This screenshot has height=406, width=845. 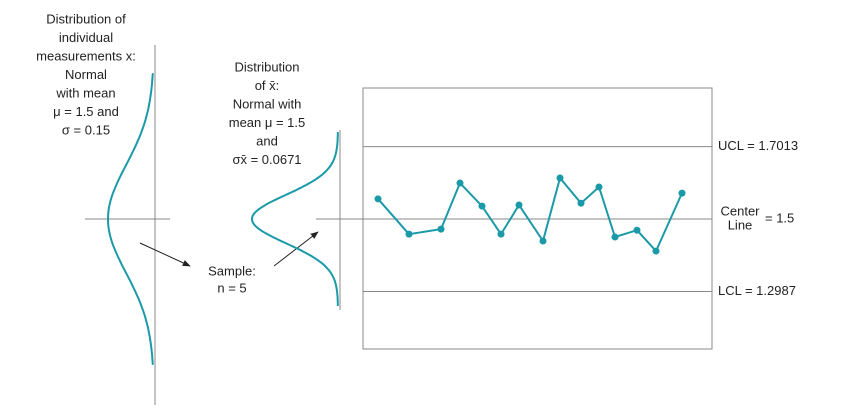 What do you see at coordinates (266, 159) in the screenshot?
I see `distribution-text: σx̄ = 0.0671` at bounding box center [266, 159].